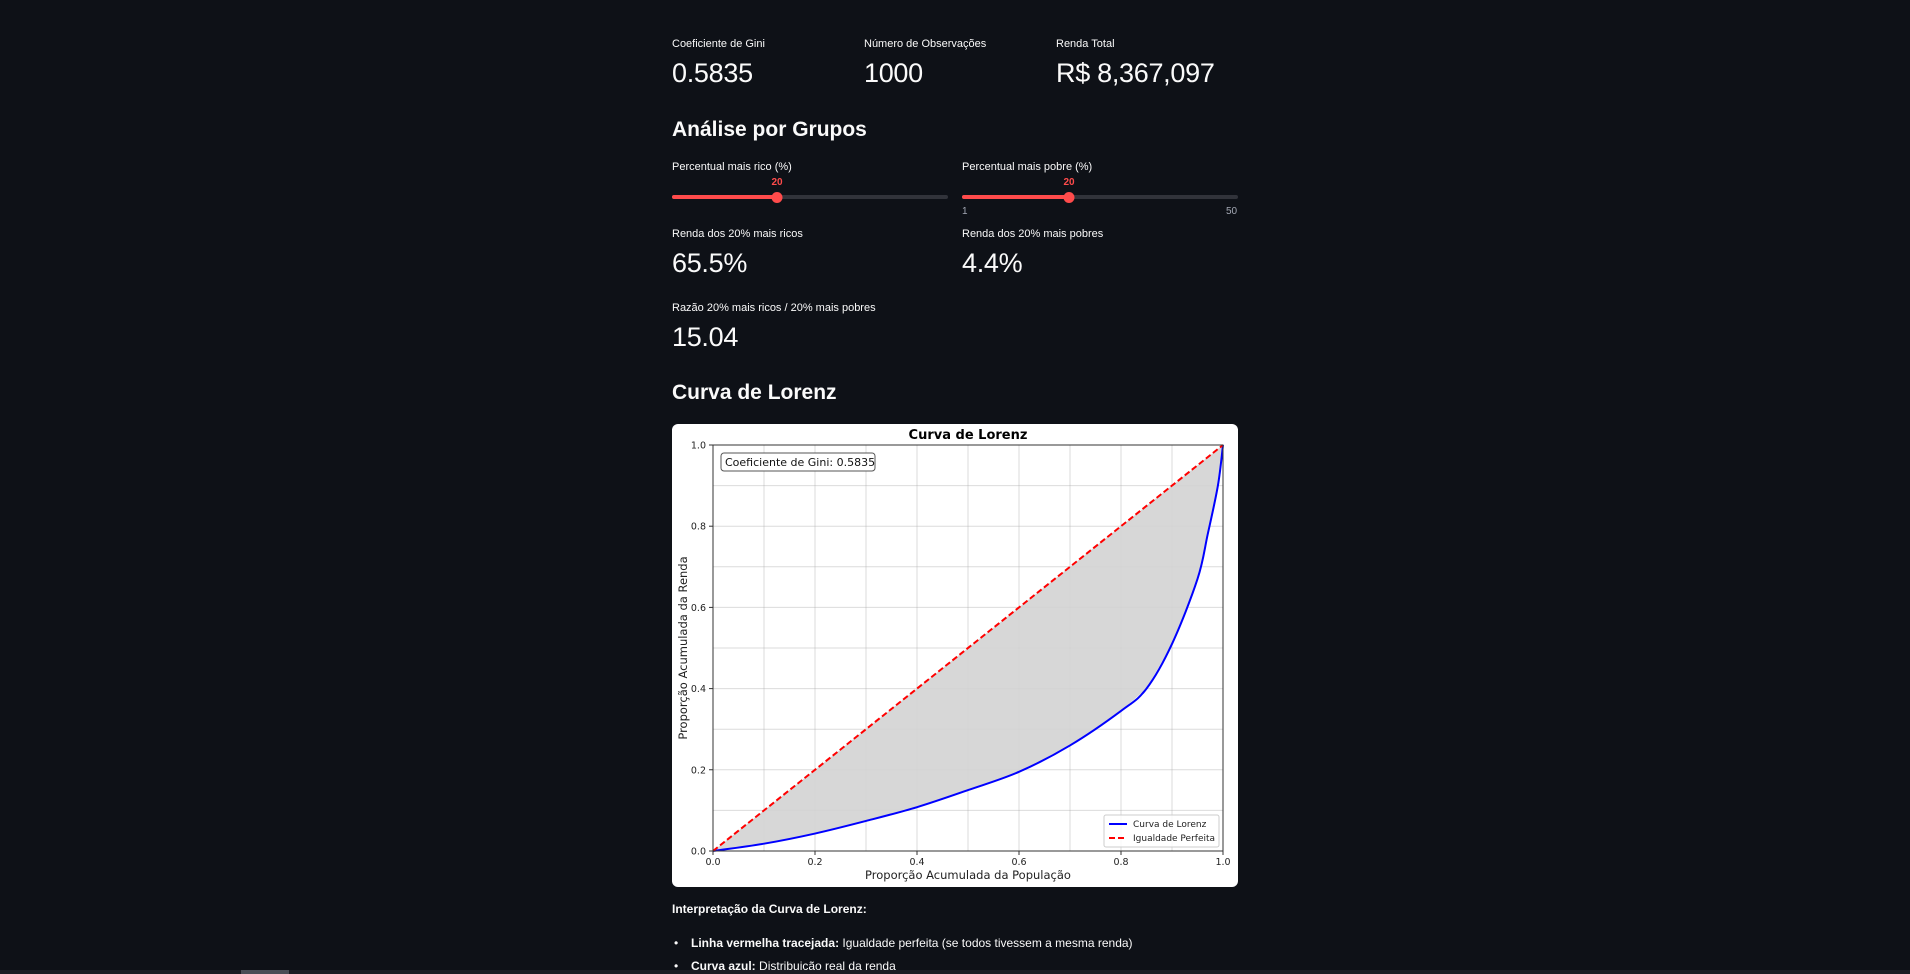 The image size is (1910, 974). I want to click on metric-label: Coeficiente de Gini, so click(718, 44).